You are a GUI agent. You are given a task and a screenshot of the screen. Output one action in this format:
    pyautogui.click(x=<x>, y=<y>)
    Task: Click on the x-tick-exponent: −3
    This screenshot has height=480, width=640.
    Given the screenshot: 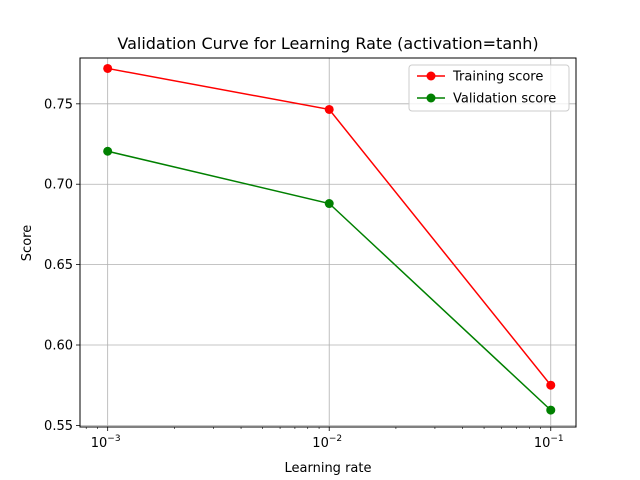 What is the action you would take?
    pyautogui.click(x=113, y=439)
    